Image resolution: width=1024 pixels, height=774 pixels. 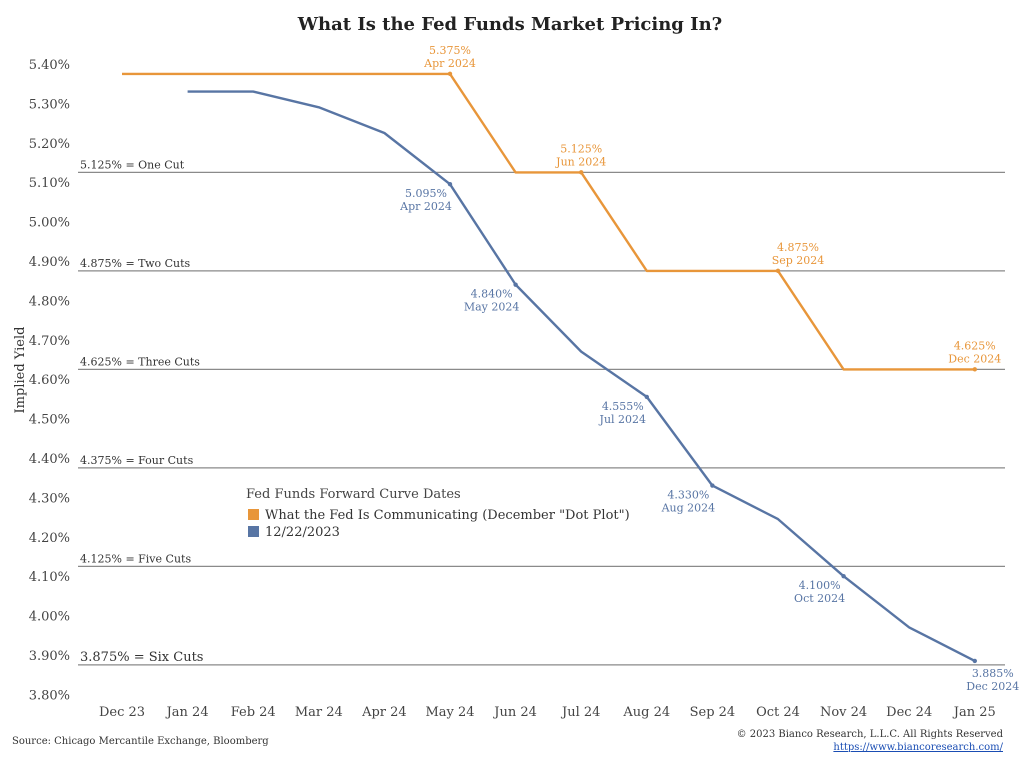 I want to click on annotation-date: Oct 2024, so click(x=819, y=598).